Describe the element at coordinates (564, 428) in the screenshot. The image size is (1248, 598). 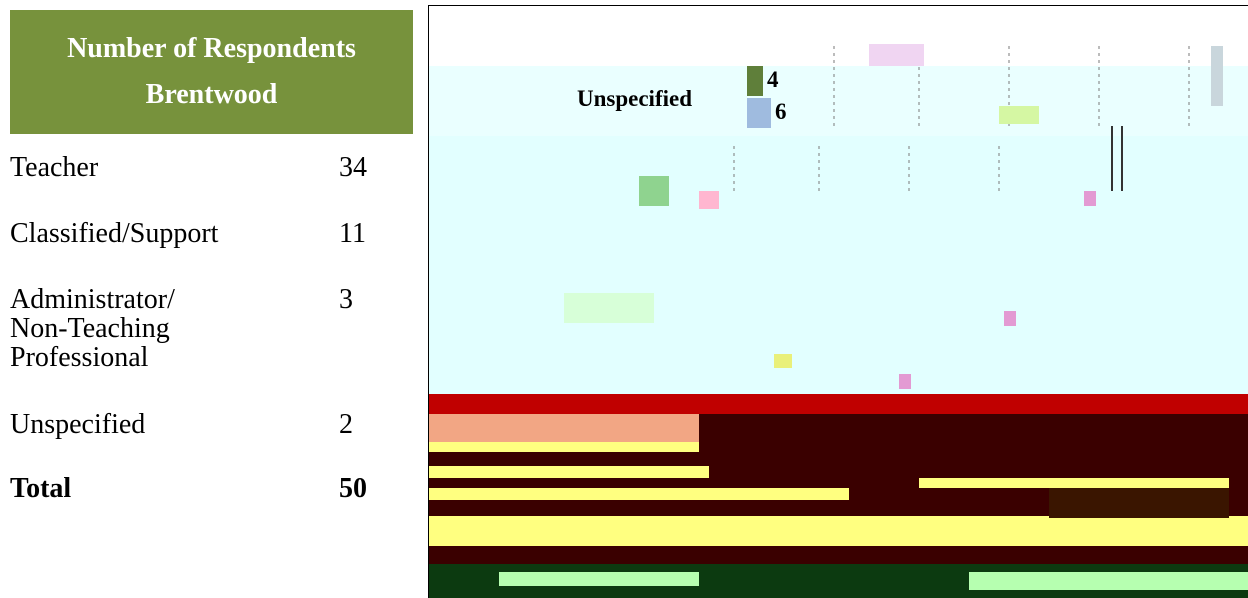
I see `chart-band-salmon` at that location.